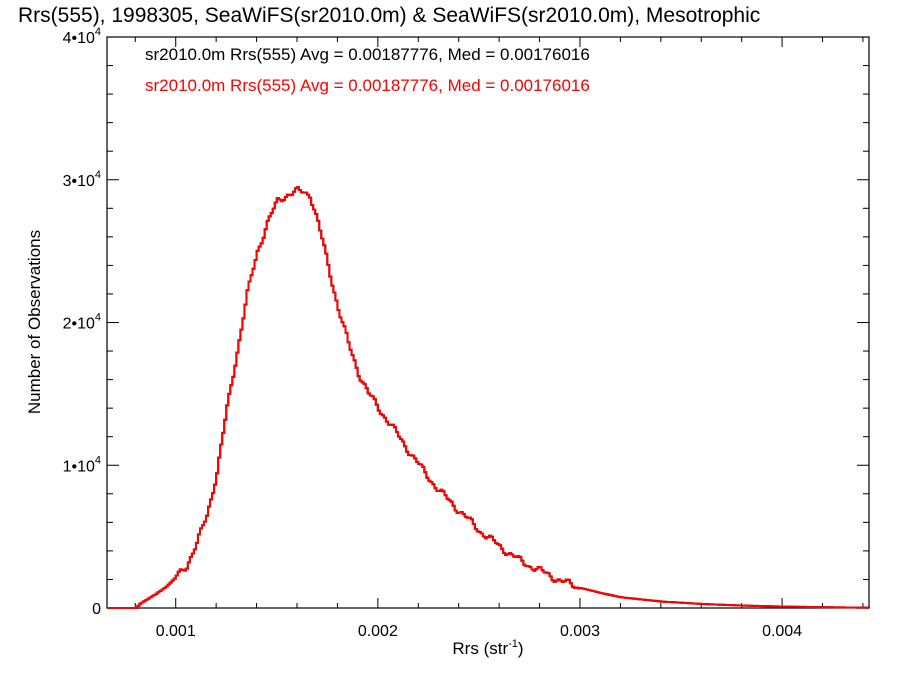 Image resolution: width=900 pixels, height=675 pixels. Describe the element at coordinates (82, 322) in the screenshot. I see `y-tick-label: 2•104` at that location.